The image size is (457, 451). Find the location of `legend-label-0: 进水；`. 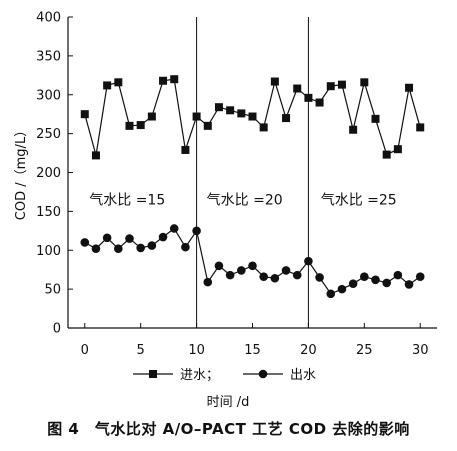

legend-label-0: 进水； is located at coordinates (199, 375).